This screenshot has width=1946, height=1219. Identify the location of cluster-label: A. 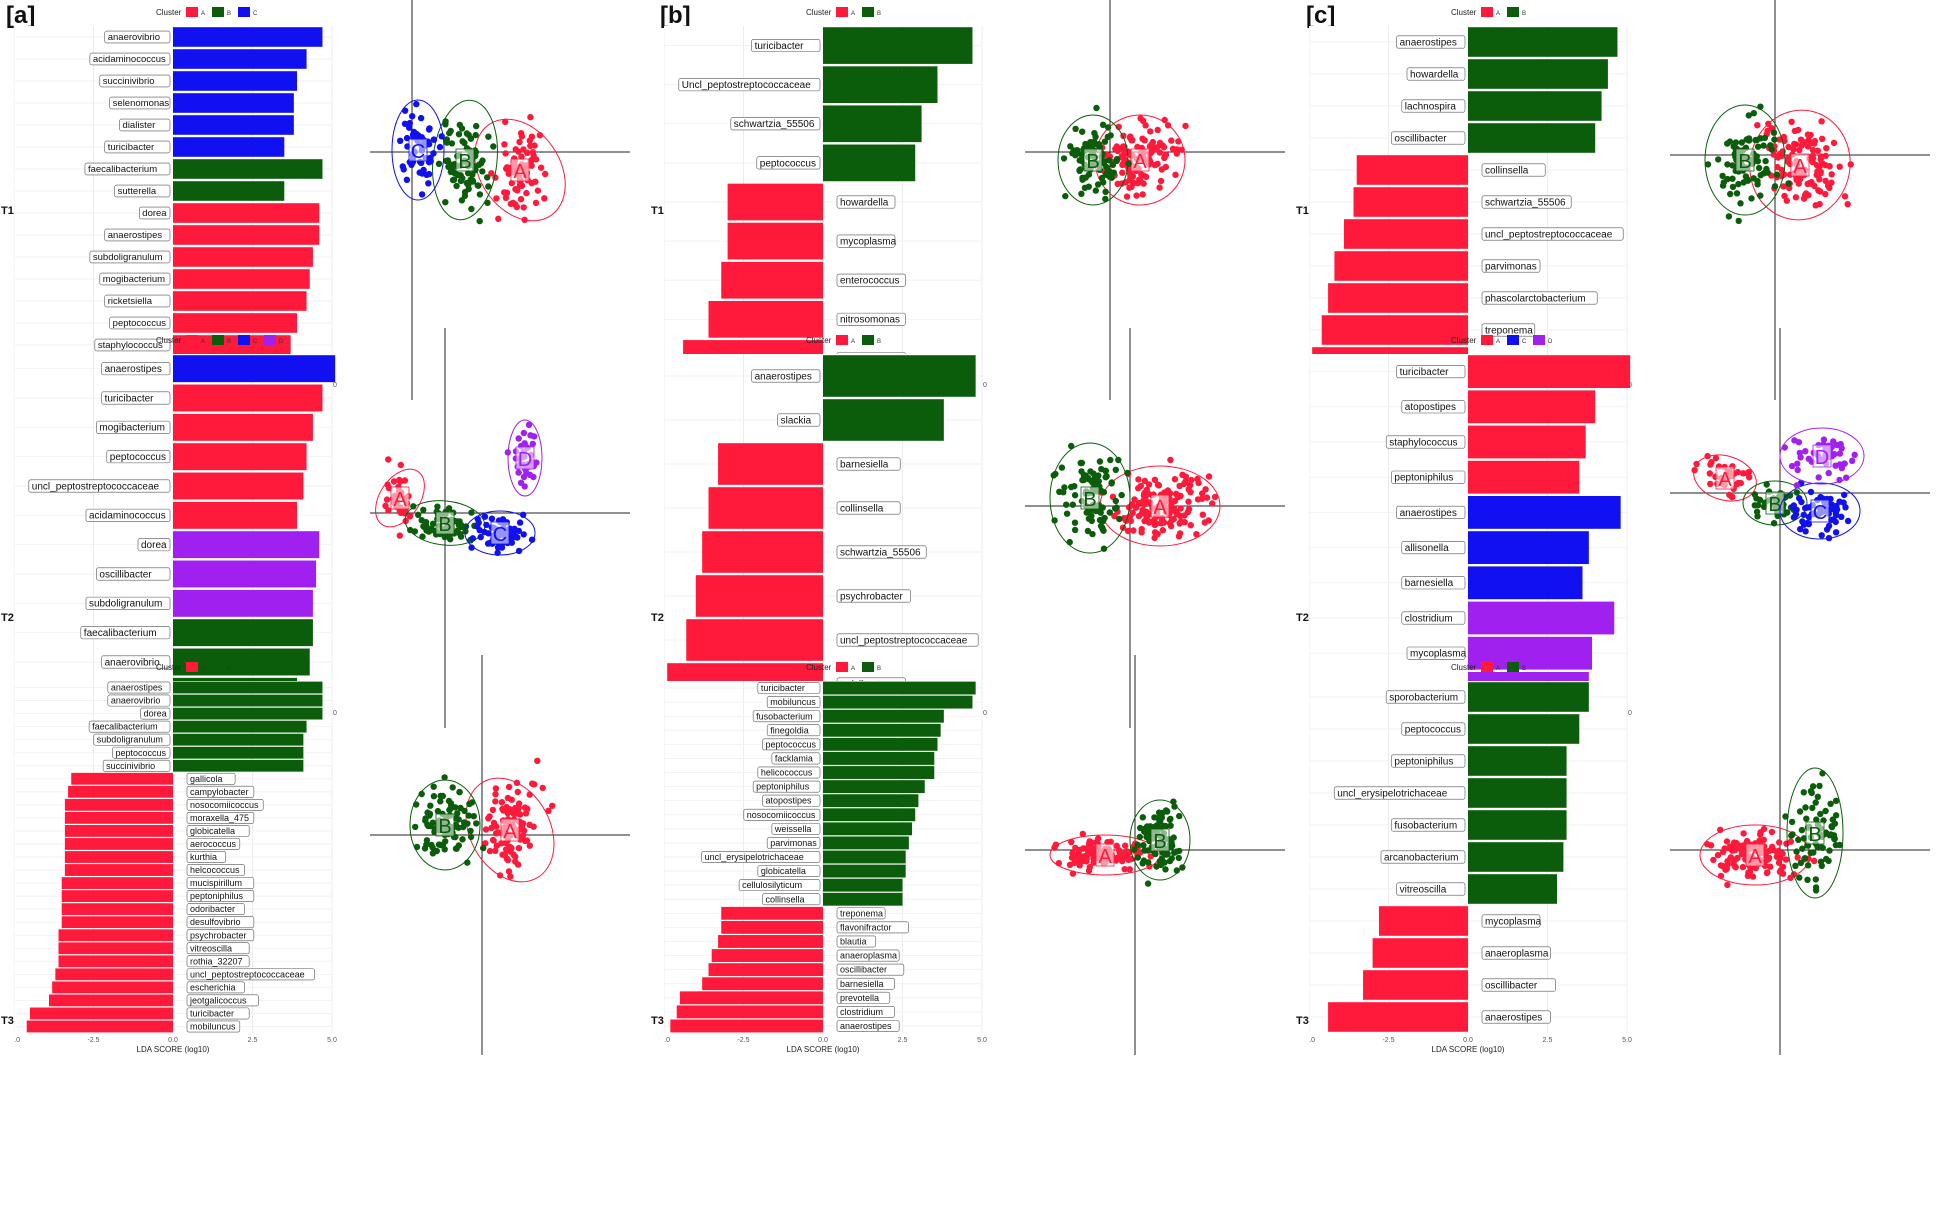
(1140, 160).